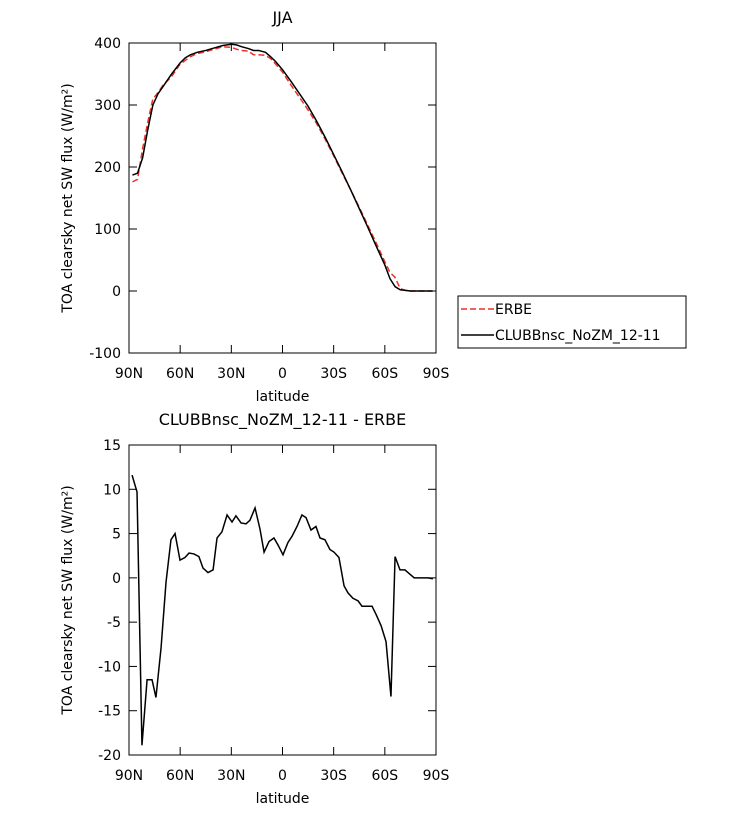 The width and height of the screenshot is (733, 815). I want to click on y-tick-label: -15, so click(109, 712).